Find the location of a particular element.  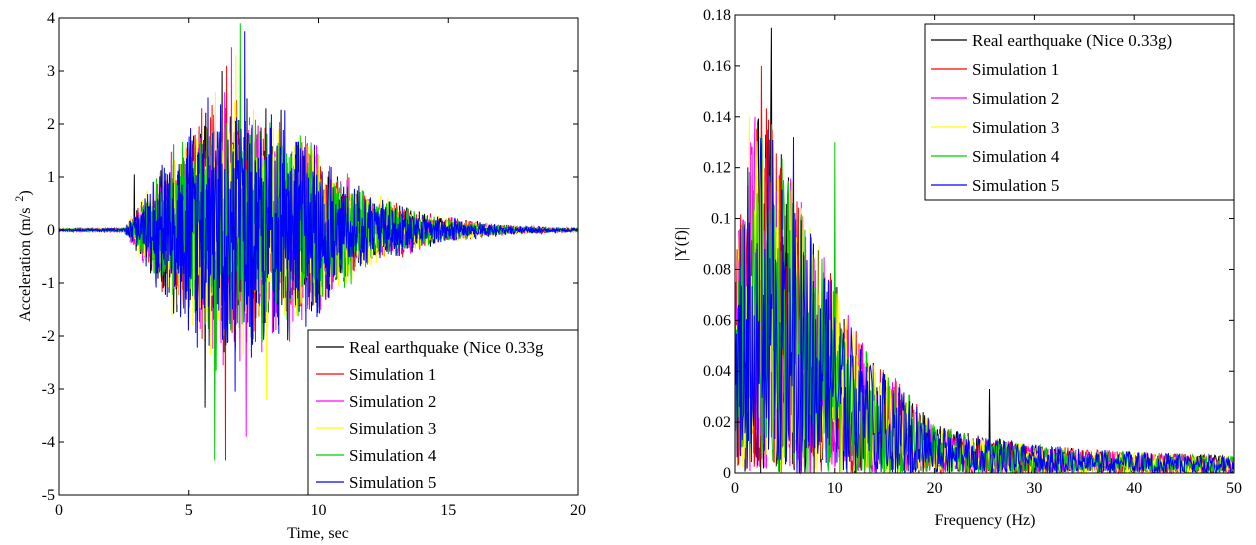

y-axis-label-close: ) is located at coordinates (25, 192).